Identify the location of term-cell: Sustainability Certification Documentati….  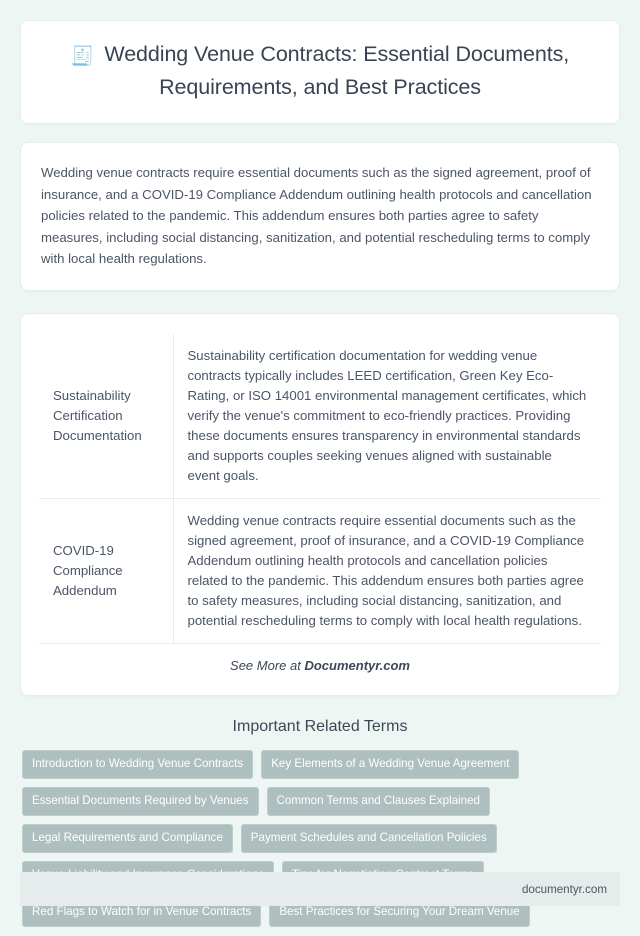
(106, 416).